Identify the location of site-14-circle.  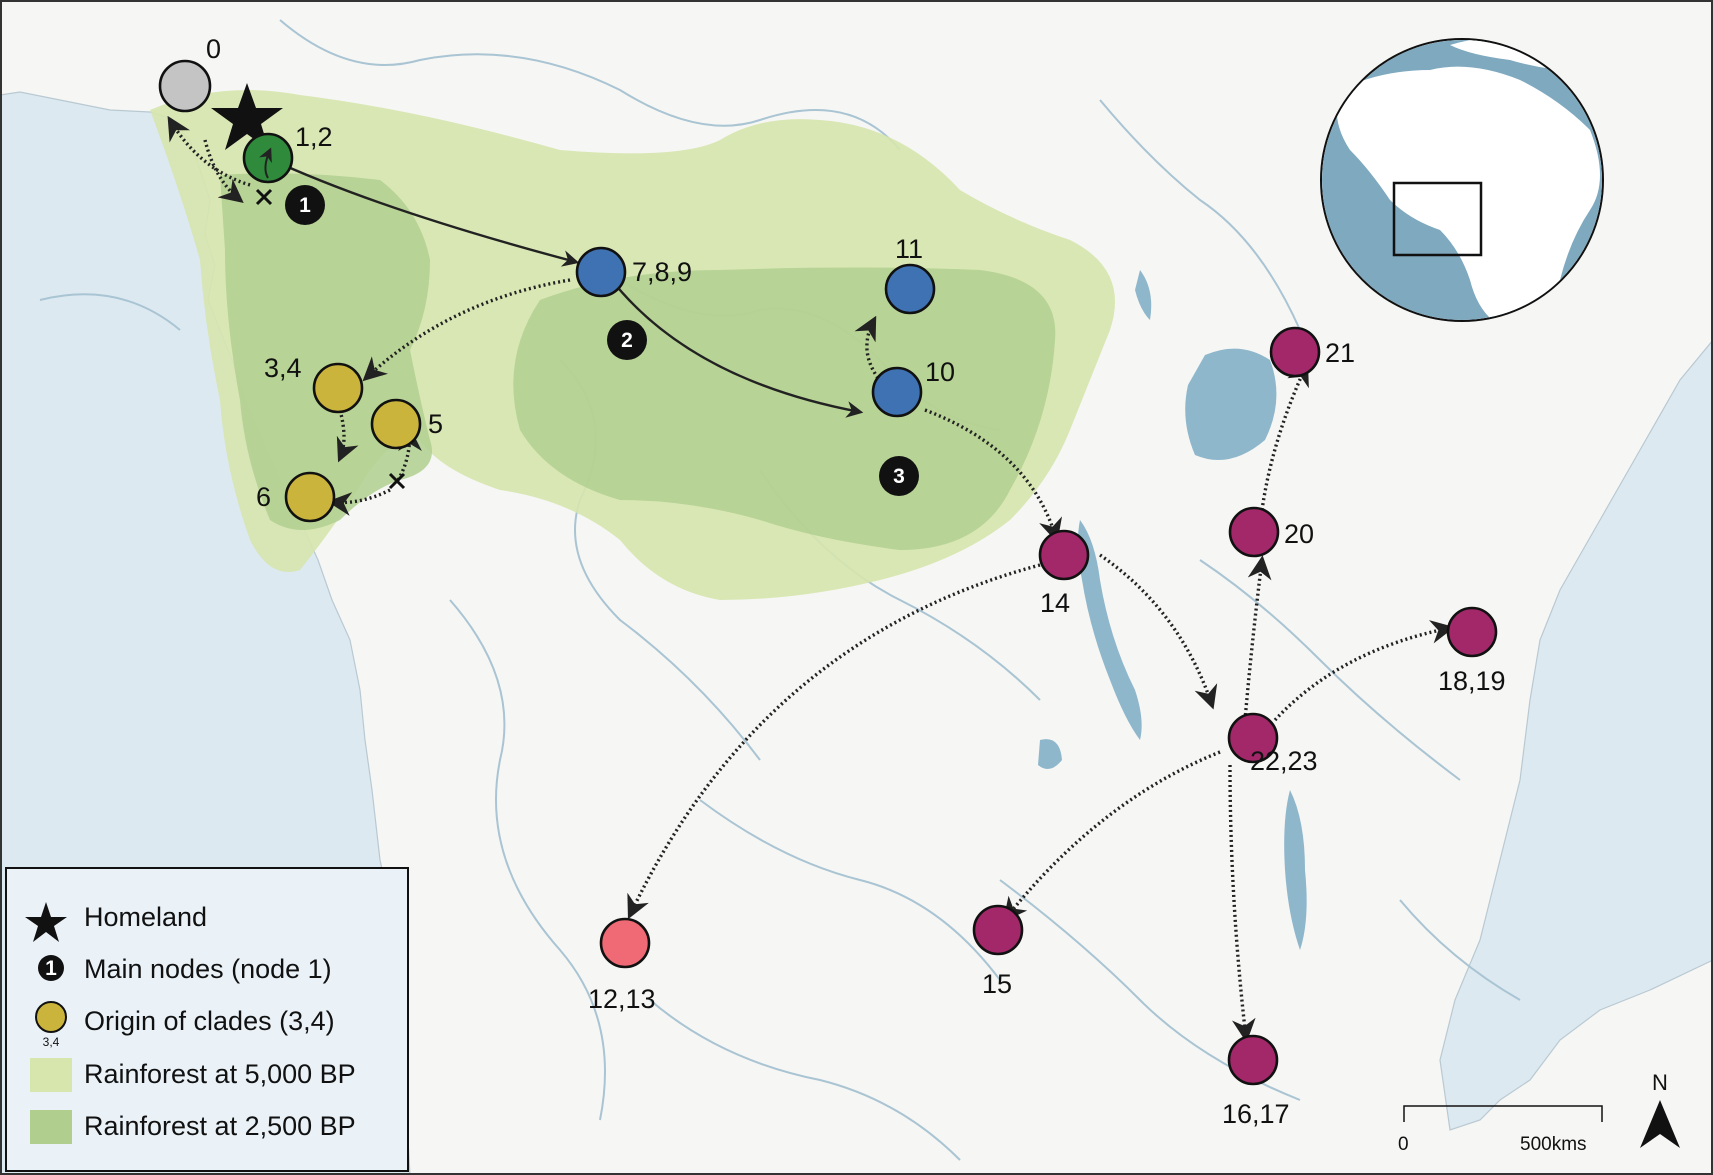
(1064, 555).